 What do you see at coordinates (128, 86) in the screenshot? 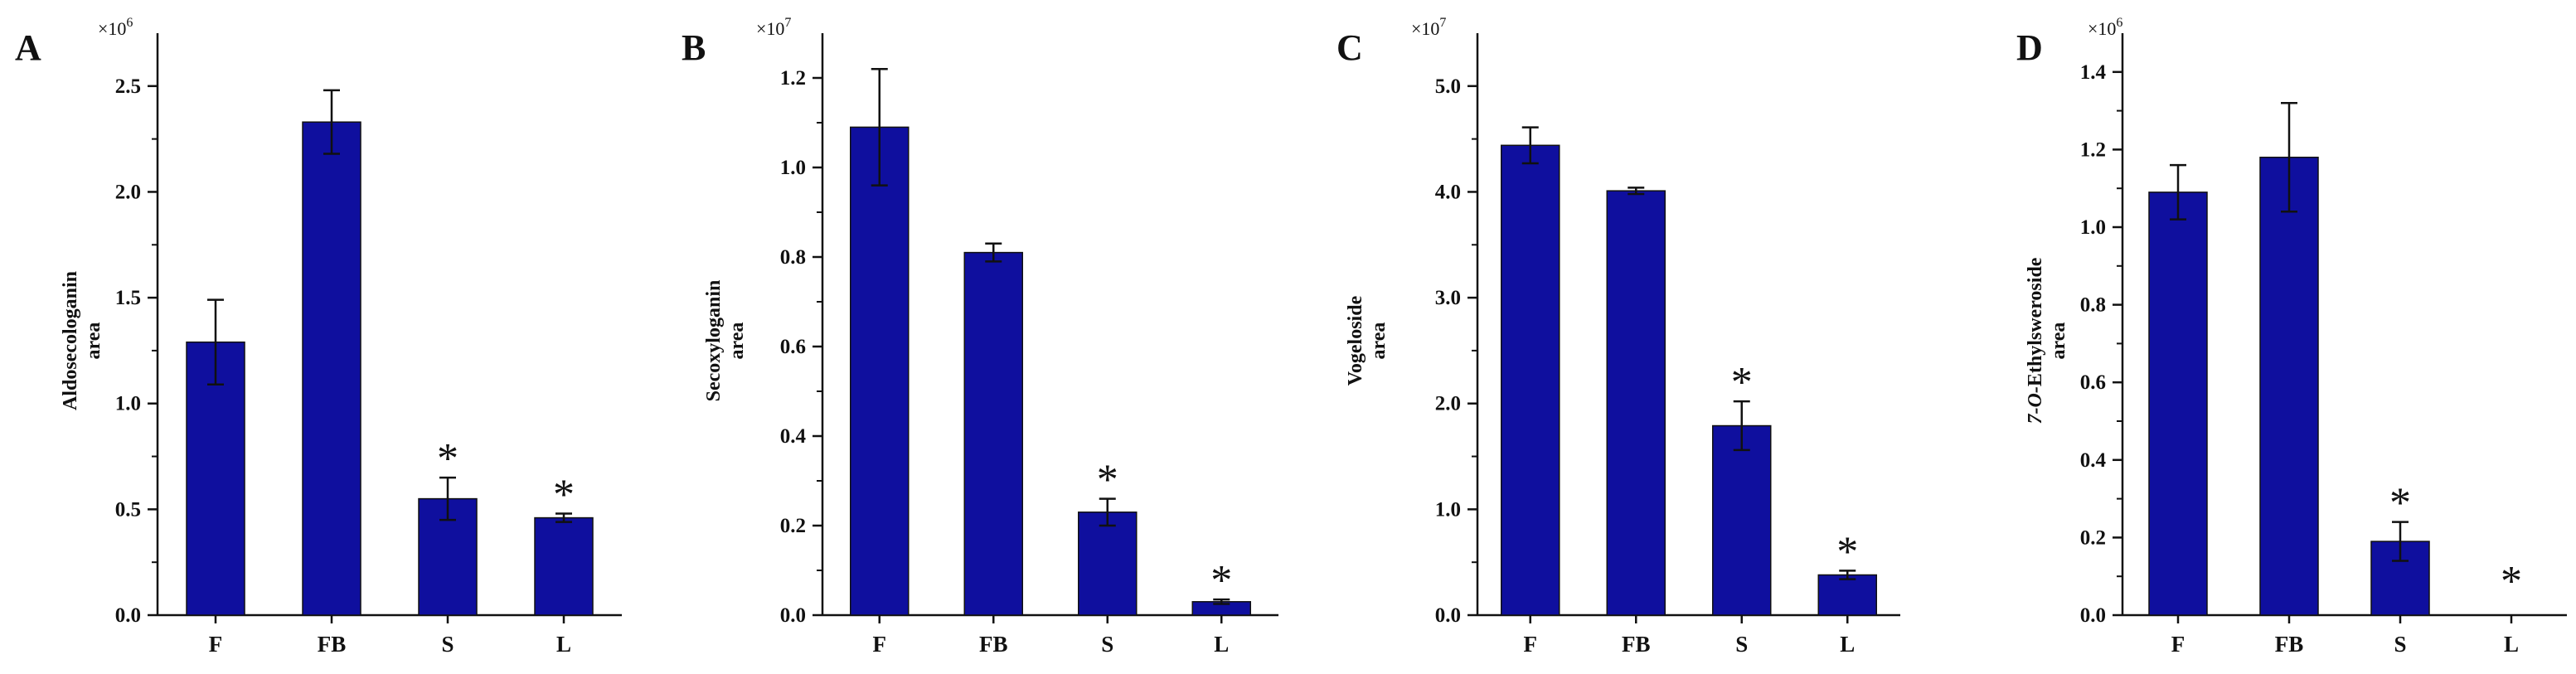
I see `y-tick-label: 2.5` at bounding box center [128, 86].